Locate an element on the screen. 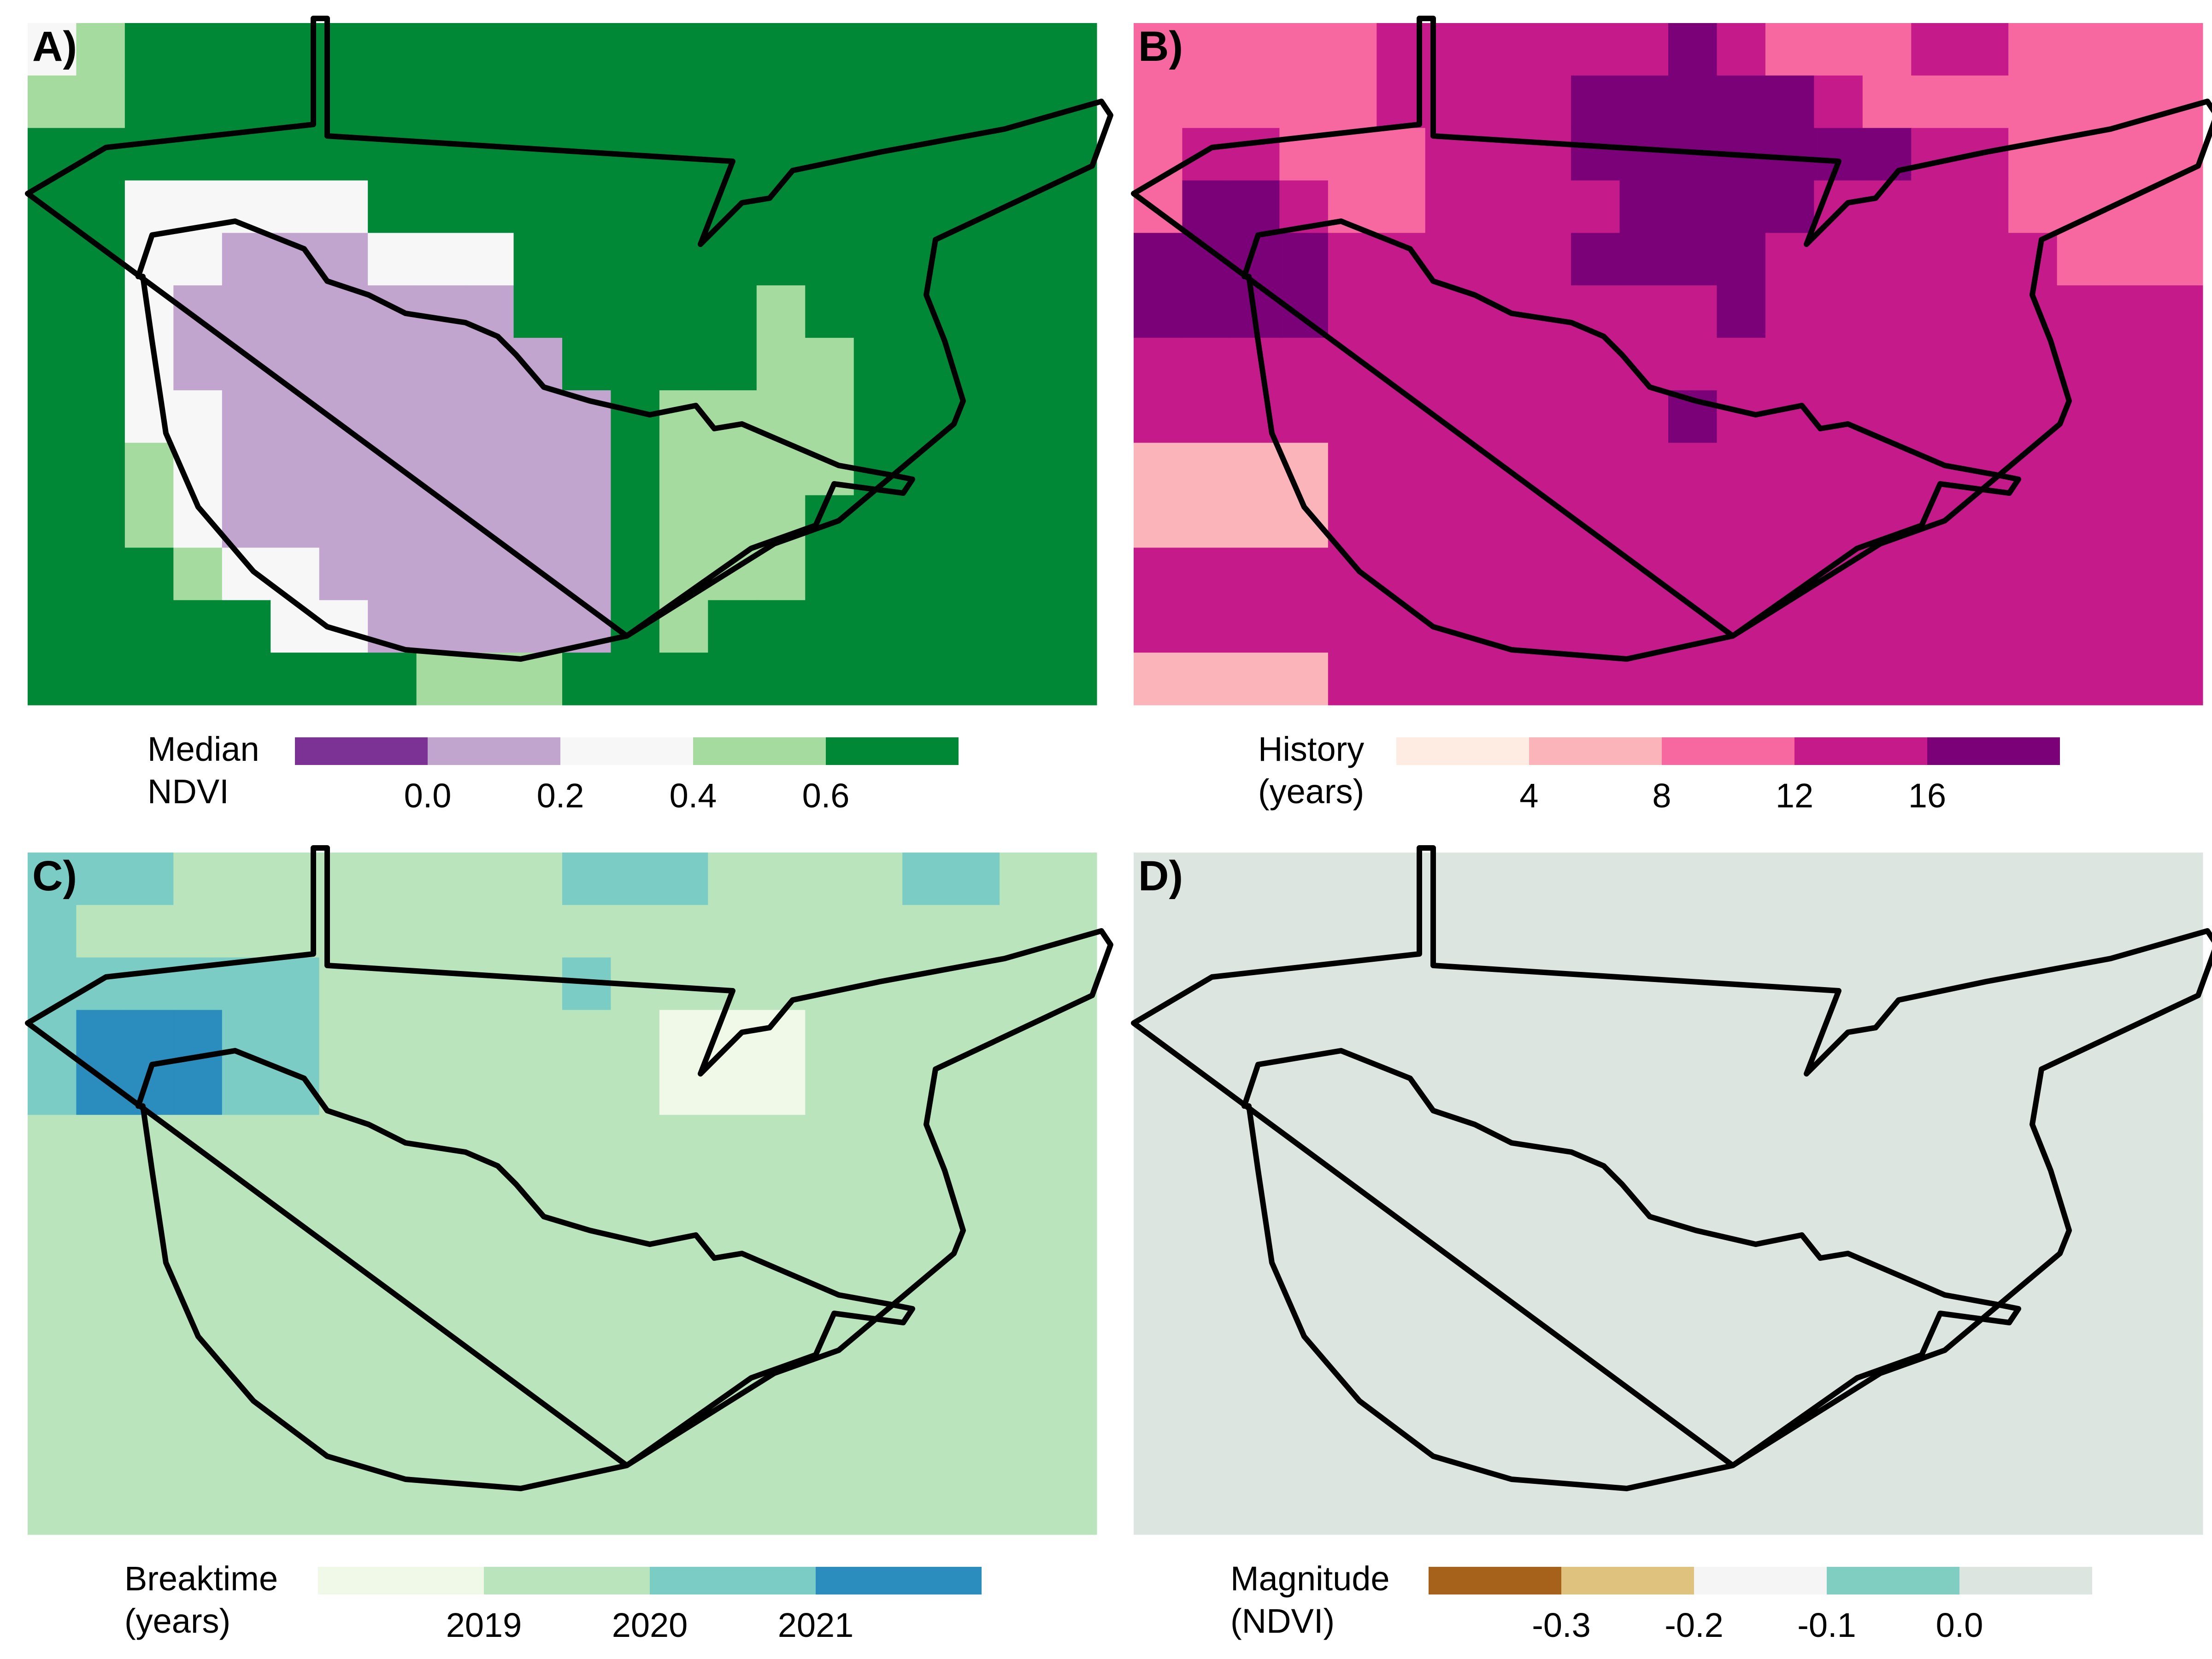 The image size is (2212, 1659). legend-tick-label: -0.2 is located at coordinates (1694, 1625).